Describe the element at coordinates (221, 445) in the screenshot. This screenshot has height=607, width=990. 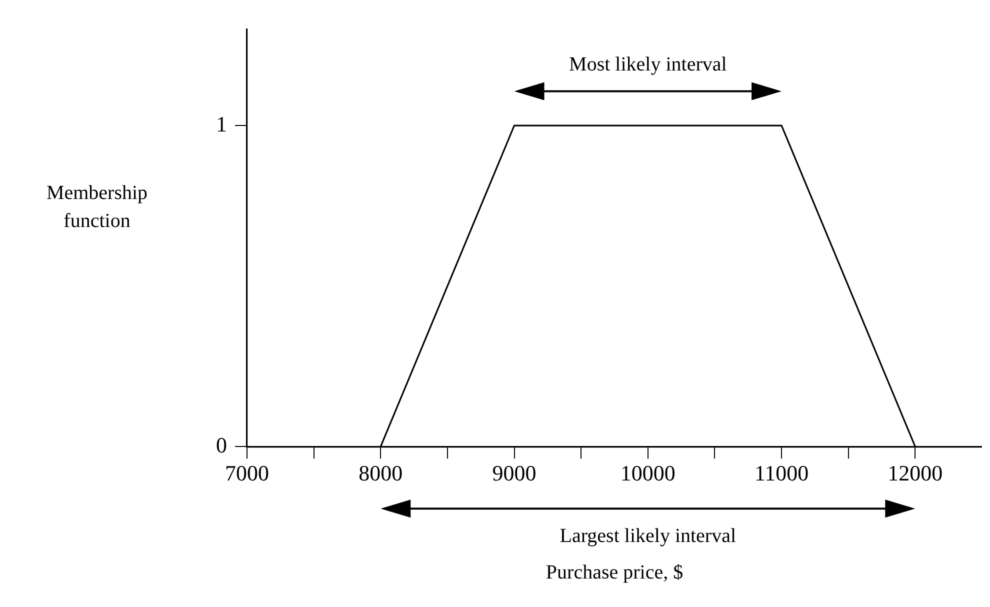
I see `y-tick-label: 0` at that location.